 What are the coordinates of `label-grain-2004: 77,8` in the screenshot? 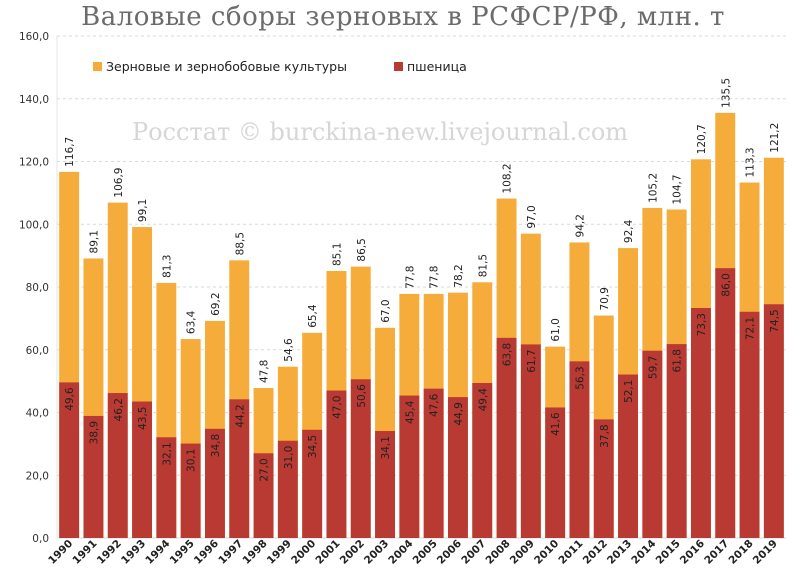 It's located at (410, 277).